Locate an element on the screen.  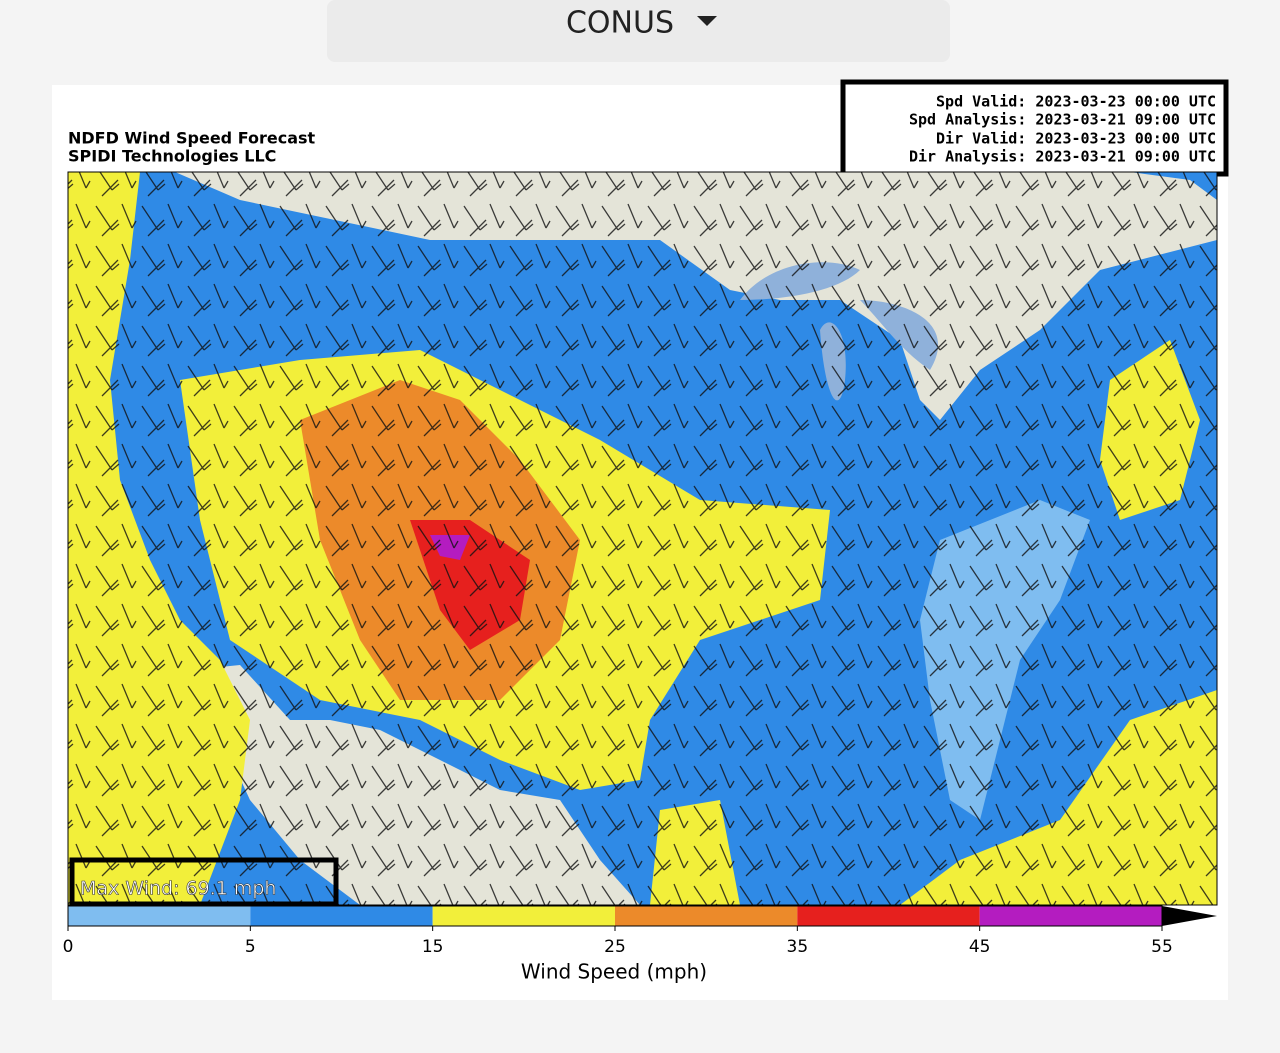
colorbar-tick-label: 15 is located at coordinates (433, 947).